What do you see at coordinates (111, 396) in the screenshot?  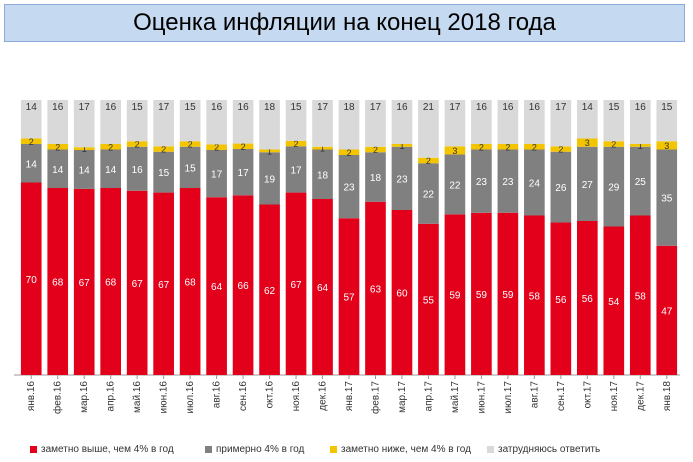 I see `x-tick-label: апр.16` at bounding box center [111, 396].